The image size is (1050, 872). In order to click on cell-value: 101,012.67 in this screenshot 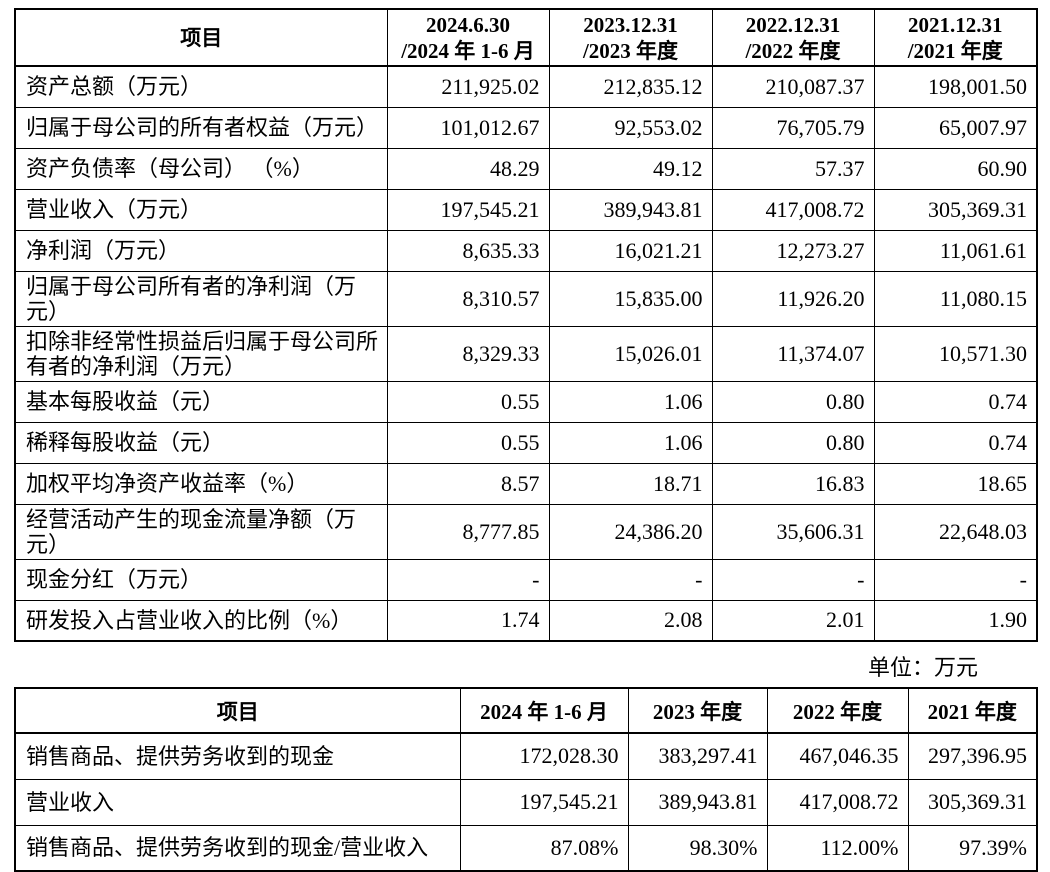, I will do `click(468, 127)`.